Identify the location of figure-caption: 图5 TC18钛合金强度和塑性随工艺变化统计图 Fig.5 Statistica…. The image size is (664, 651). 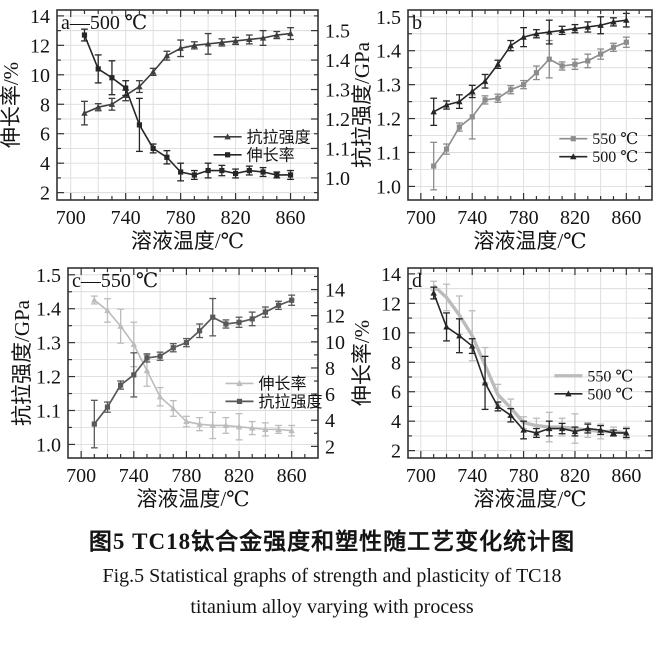
(332, 570).